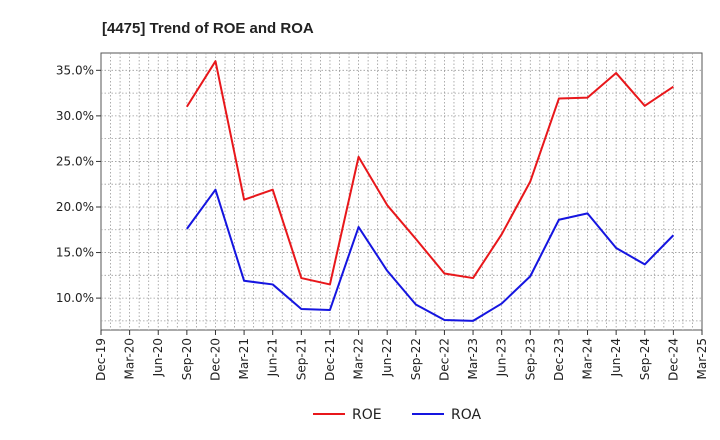  I want to click on x-tick-label: Sep-23, so click(530, 359).